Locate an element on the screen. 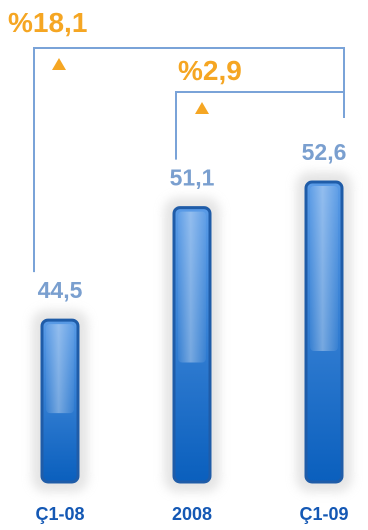 The width and height of the screenshot is (368, 530). change-bracket is located at coordinates (260, 125).